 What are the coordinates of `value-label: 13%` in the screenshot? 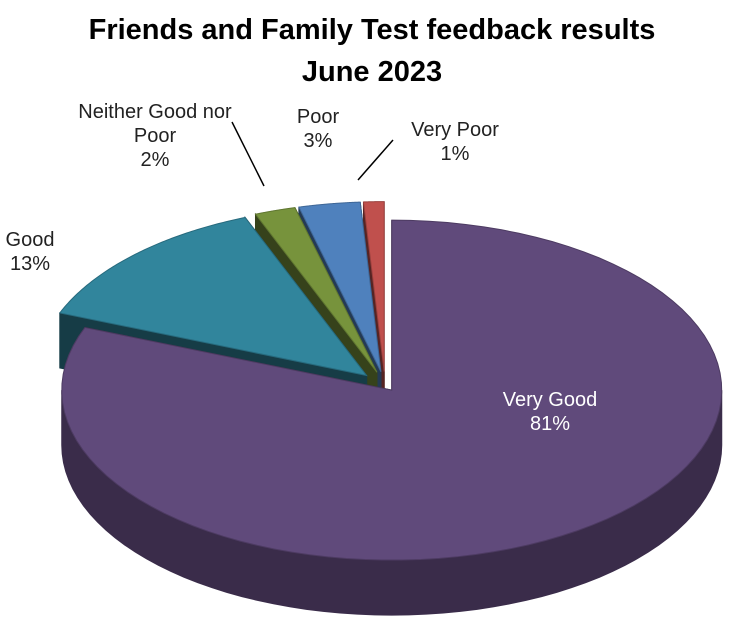 It's located at (30, 264).